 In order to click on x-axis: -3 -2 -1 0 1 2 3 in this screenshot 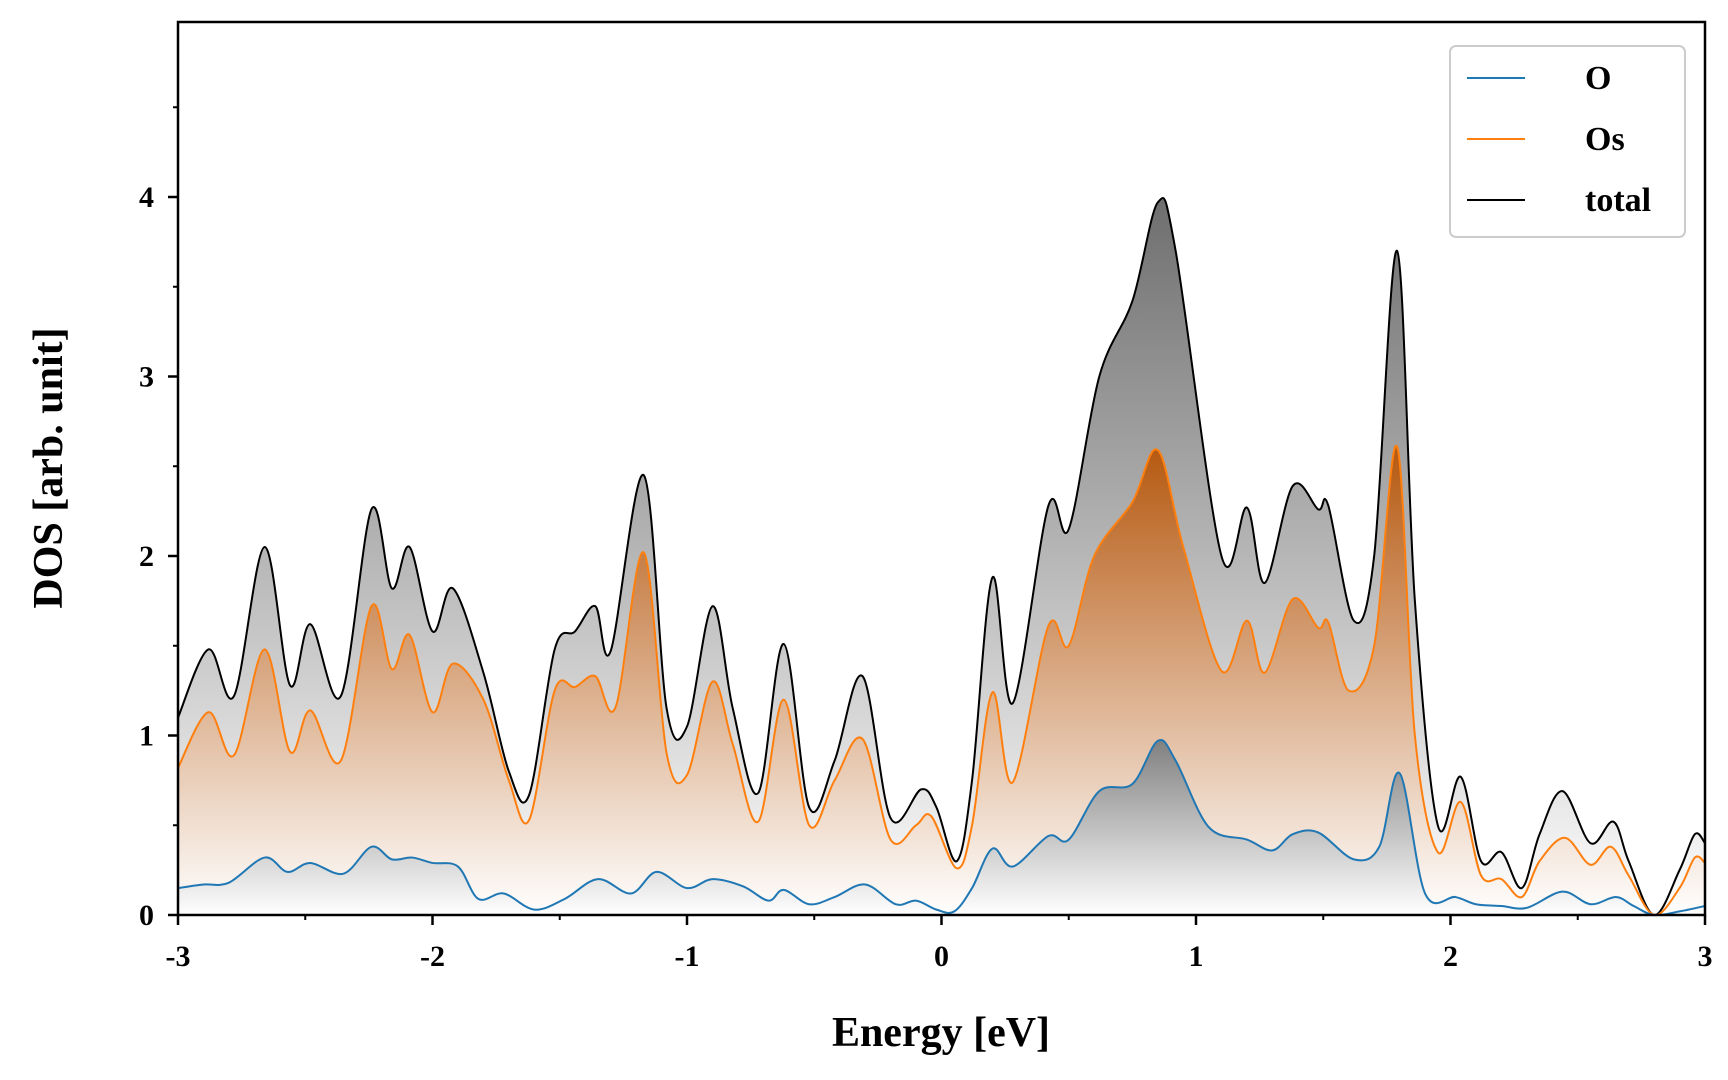, I will do `click(939, 944)`.